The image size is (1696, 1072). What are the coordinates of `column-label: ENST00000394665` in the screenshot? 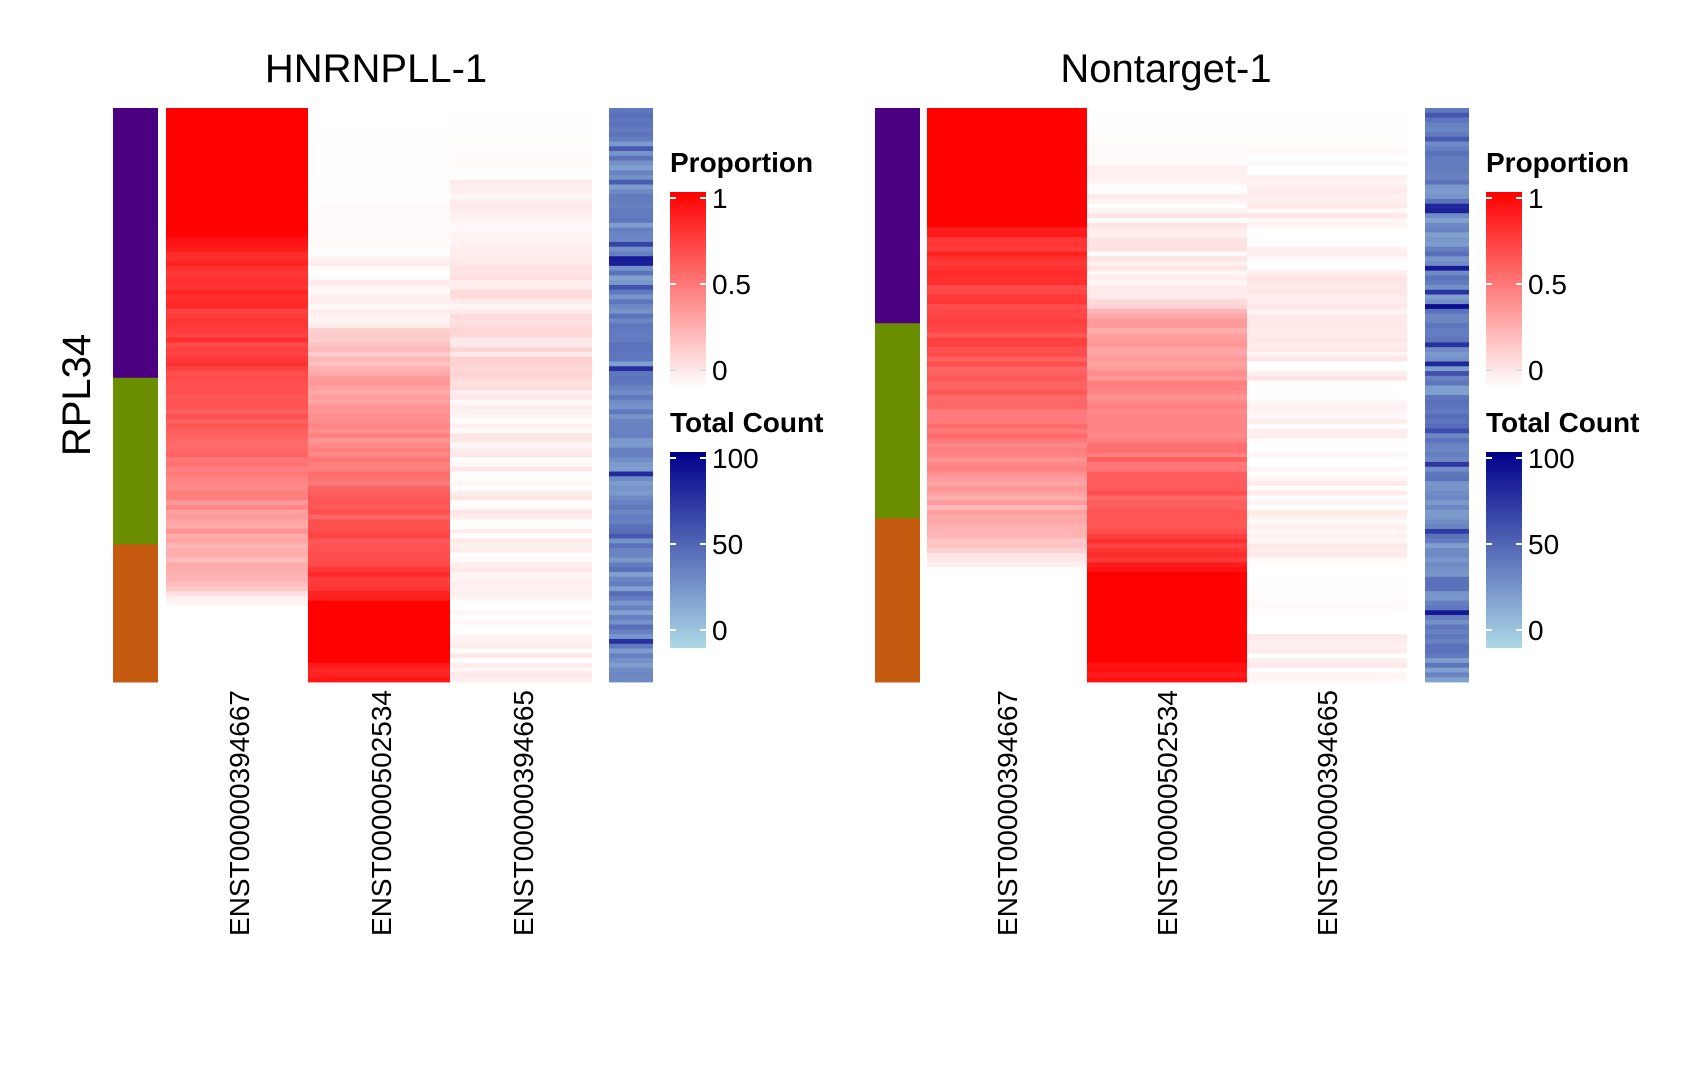 It's located at (523, 813).